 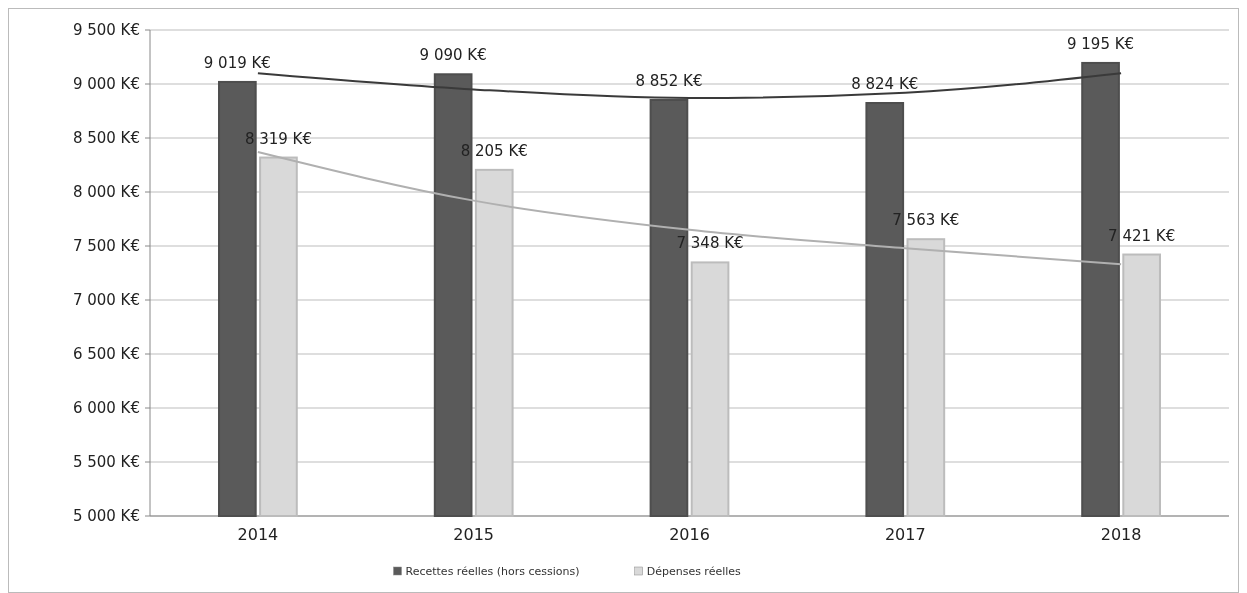 I want to click on x-tick-label: 2017, so click(x=905, y=534).